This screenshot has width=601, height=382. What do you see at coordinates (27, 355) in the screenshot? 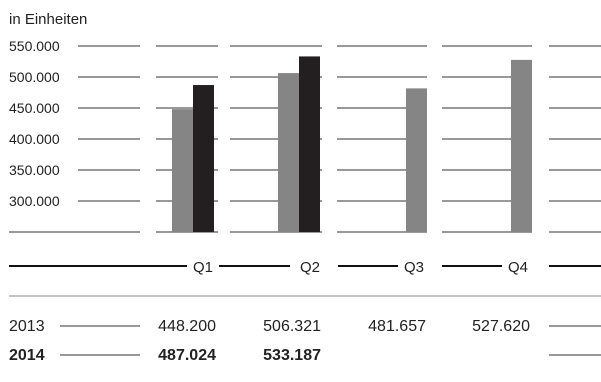
I see `legend-year-label: 2014` at bounding box center [27, 355].